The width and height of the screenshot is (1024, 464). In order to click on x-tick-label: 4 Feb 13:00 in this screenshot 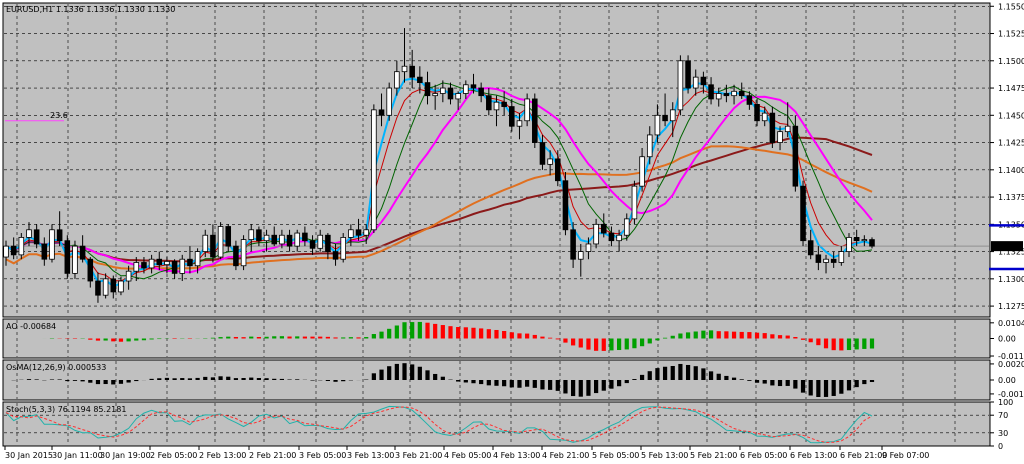, I will do `click(516, 455)`.